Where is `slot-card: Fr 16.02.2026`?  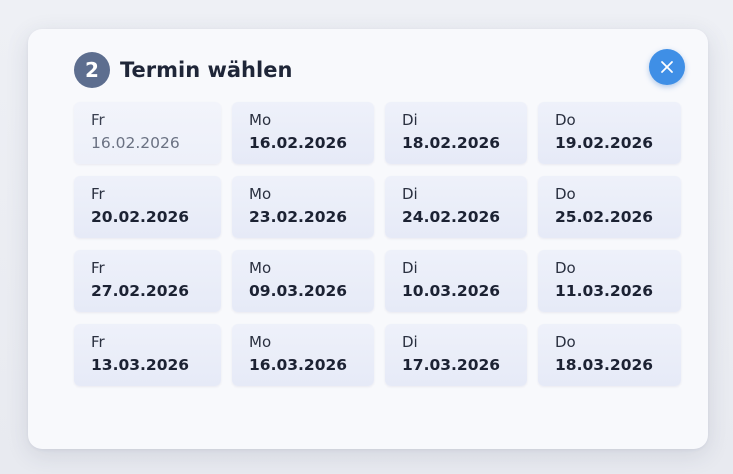
slot-card: Fr 16.02.2026 is located at coordinates (147, 133).